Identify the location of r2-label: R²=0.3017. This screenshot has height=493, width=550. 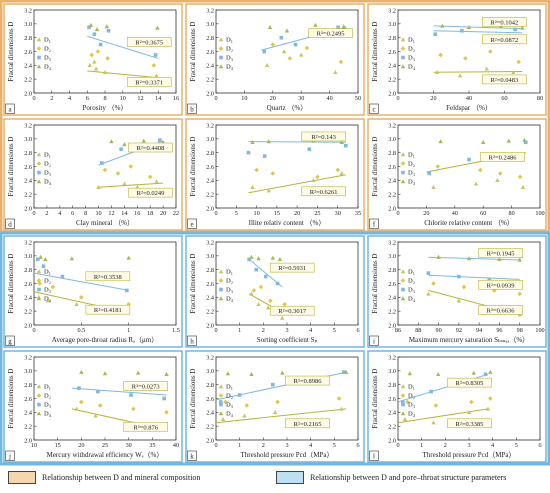
(292, 311).